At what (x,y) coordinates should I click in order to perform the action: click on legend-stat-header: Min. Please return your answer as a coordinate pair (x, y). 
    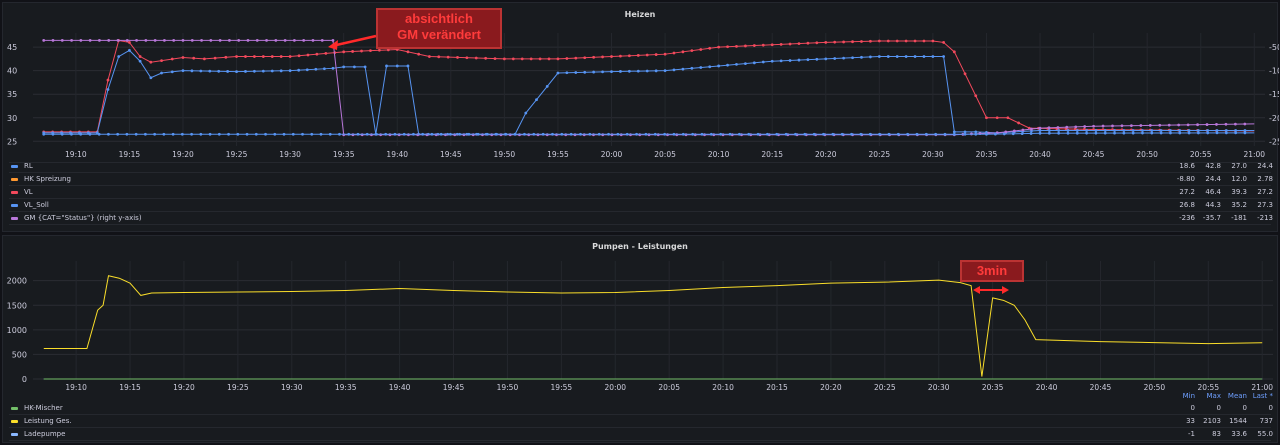
    Looking at the image, I should click on (1182, 396).